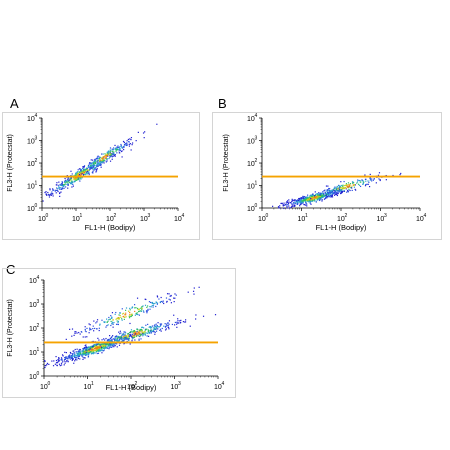  What do you see at coordinates (340, 164) in the screenshot?
I see `axes` at bounding box center [340, 164].